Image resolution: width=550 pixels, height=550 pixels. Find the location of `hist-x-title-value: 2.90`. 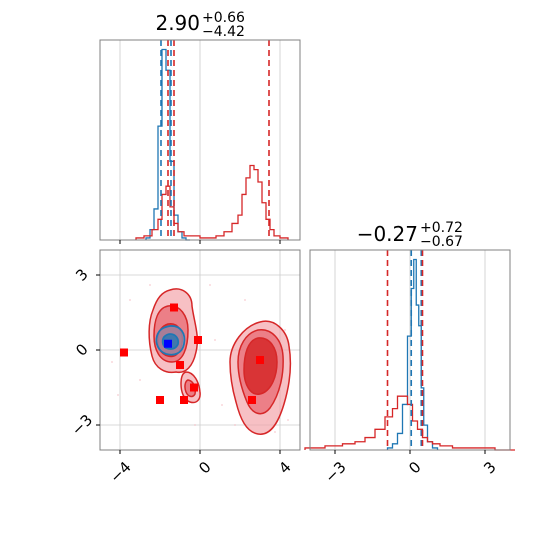

hist-x-title-value: 2.90 is located at coordinates (177, 23).